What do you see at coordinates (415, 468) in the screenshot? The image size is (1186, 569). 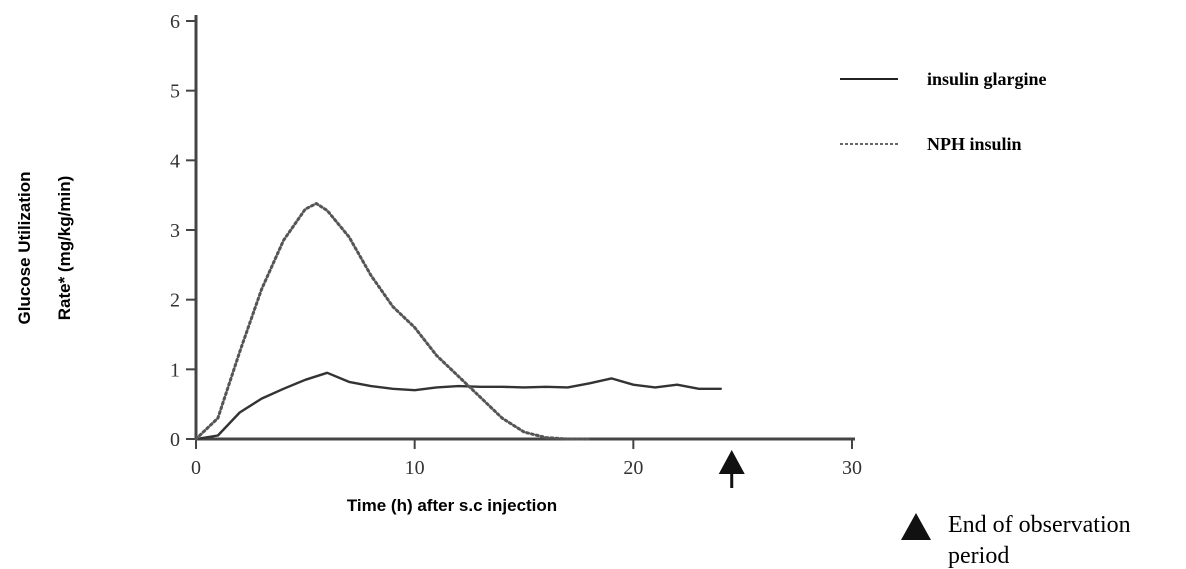 I see `x-tick-label: 10` at bounding box center [415, 468].